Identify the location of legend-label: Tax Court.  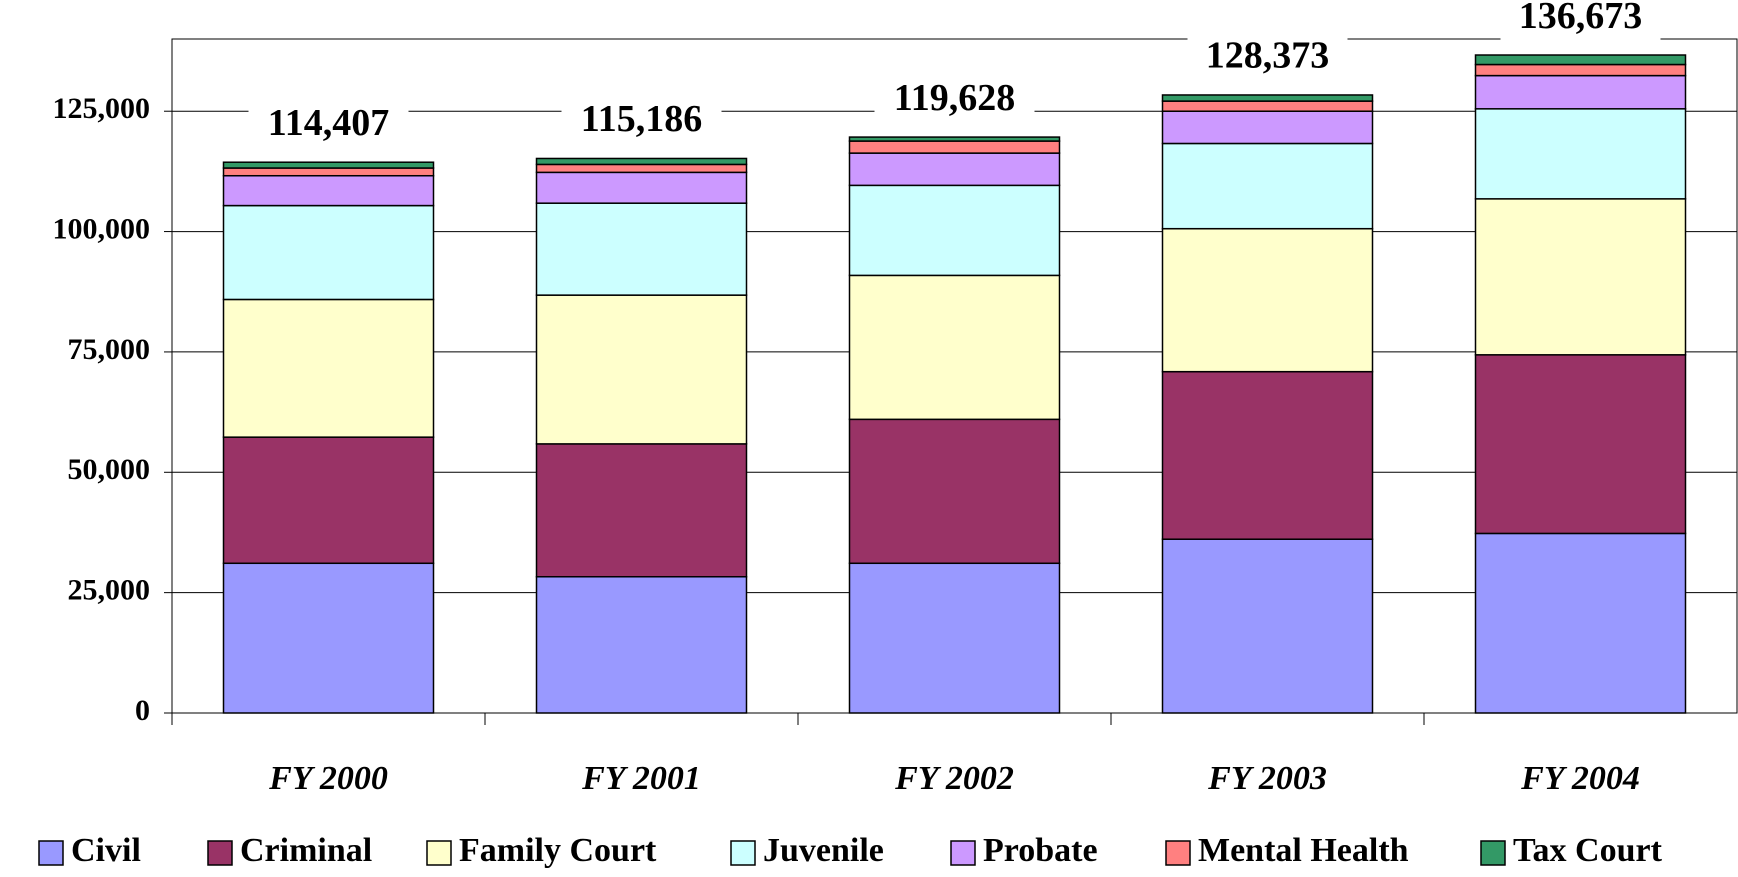
(1588, 850).